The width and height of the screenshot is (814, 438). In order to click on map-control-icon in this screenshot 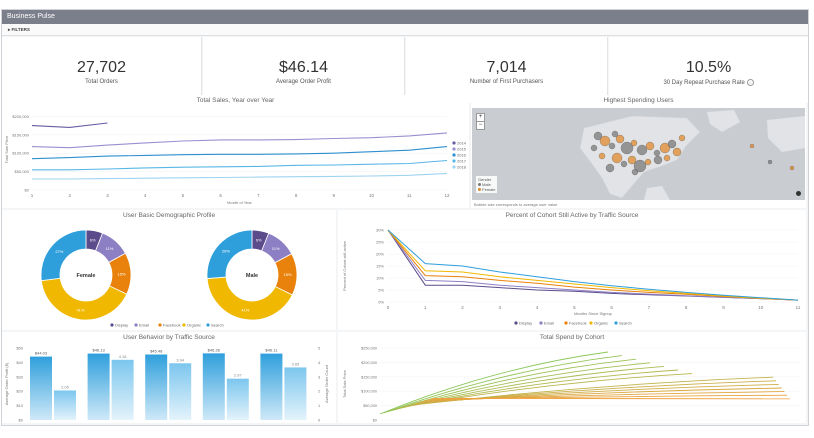, I will do `click(798, 193)`.